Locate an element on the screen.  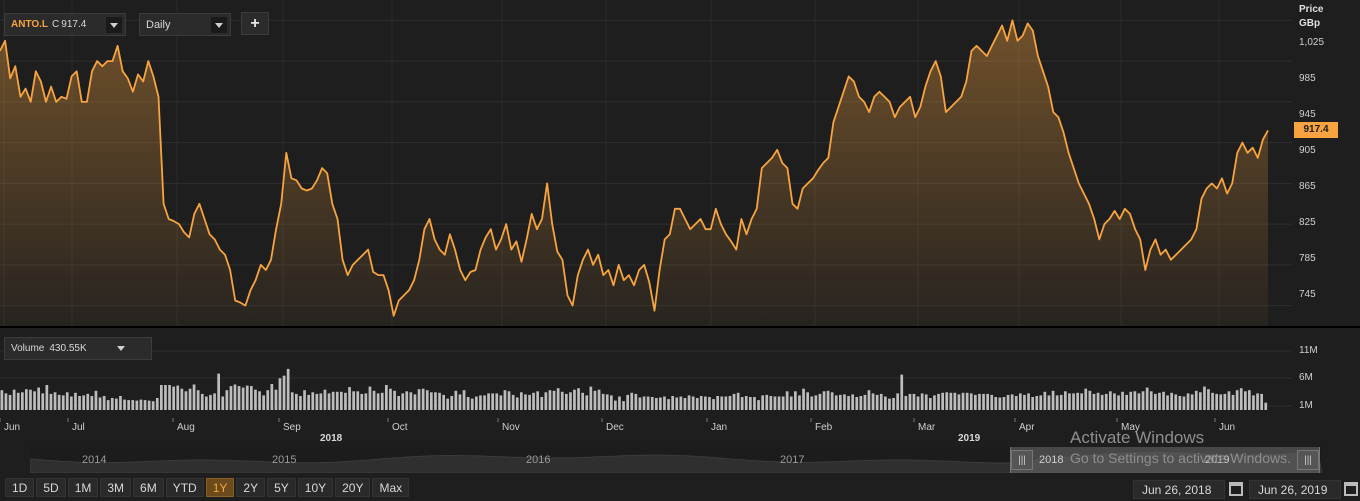
range-button-1d: 1D is located at coordinates (20, 487).